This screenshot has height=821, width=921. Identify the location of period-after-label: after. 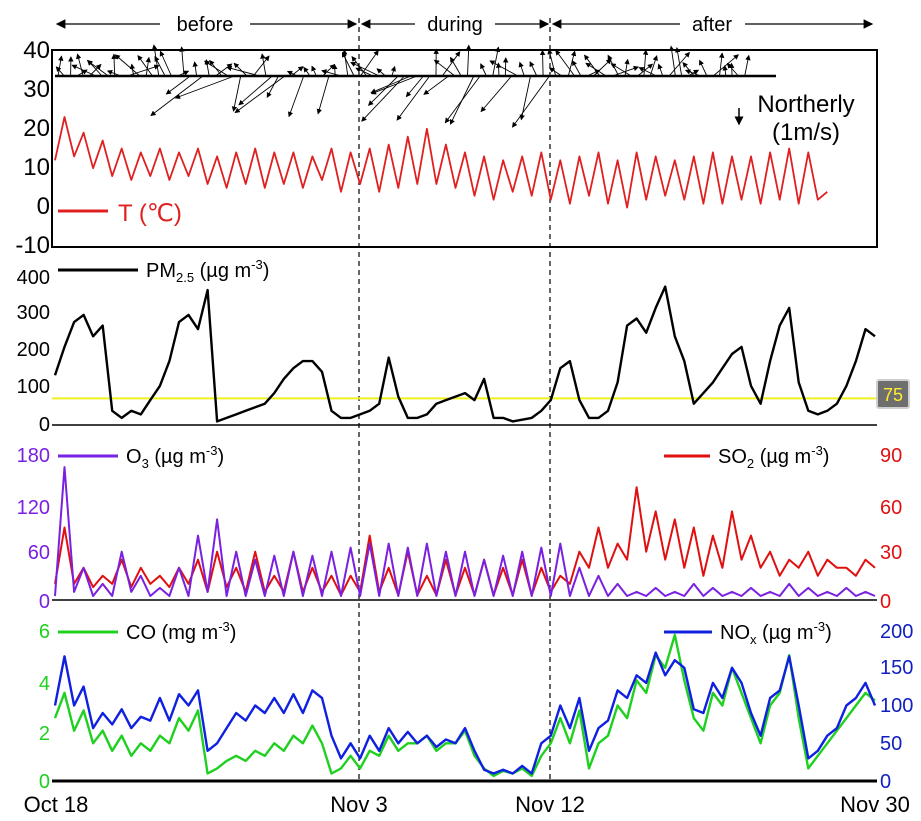
(712, 25).